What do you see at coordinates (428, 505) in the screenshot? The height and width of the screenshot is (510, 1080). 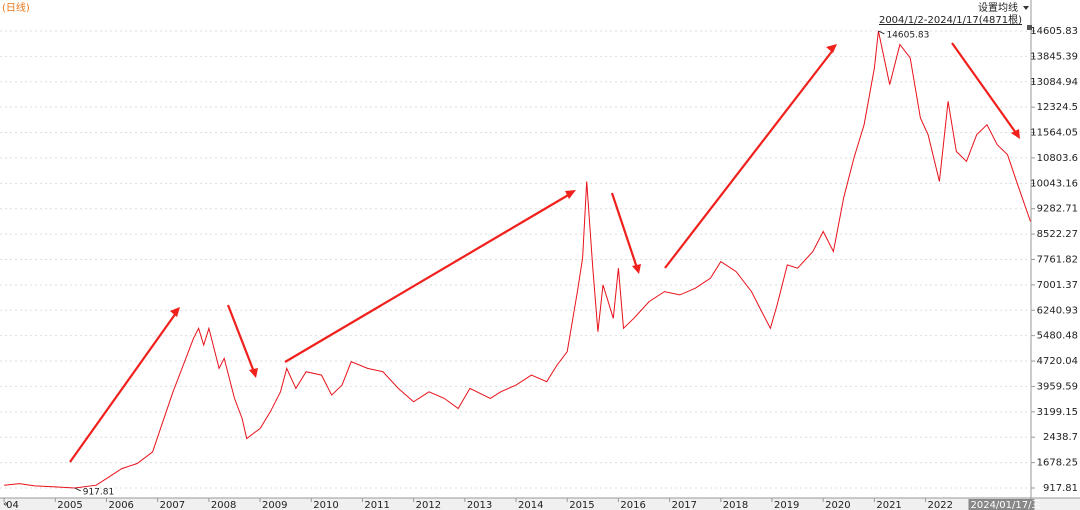 I see `x-tick-label: 2012` at bounding box center [428, 505].